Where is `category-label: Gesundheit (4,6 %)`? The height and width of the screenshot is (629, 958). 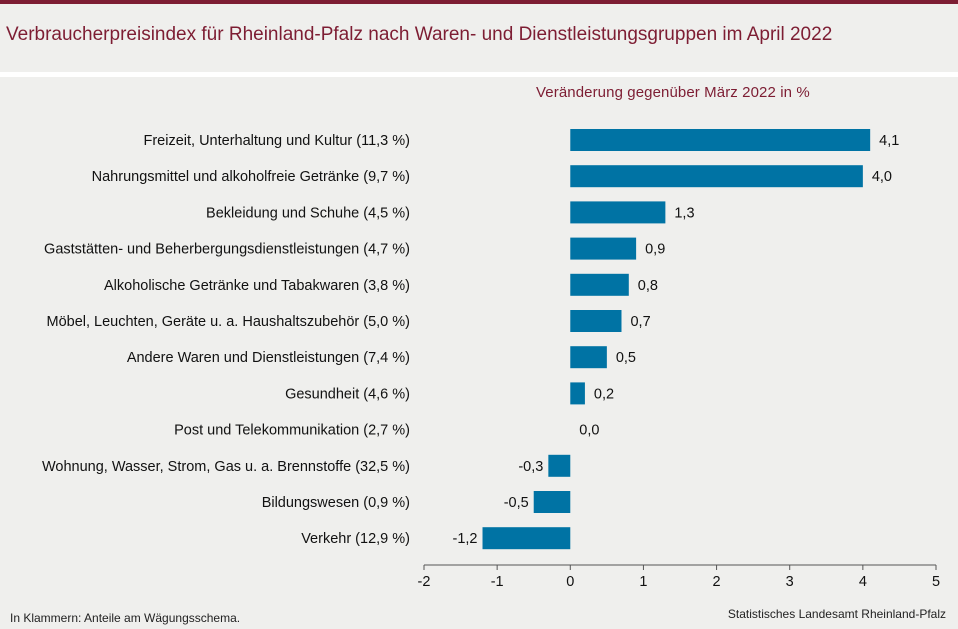 category-label: Gesundheit (4,6 %) is located at coordinates (347, 394).